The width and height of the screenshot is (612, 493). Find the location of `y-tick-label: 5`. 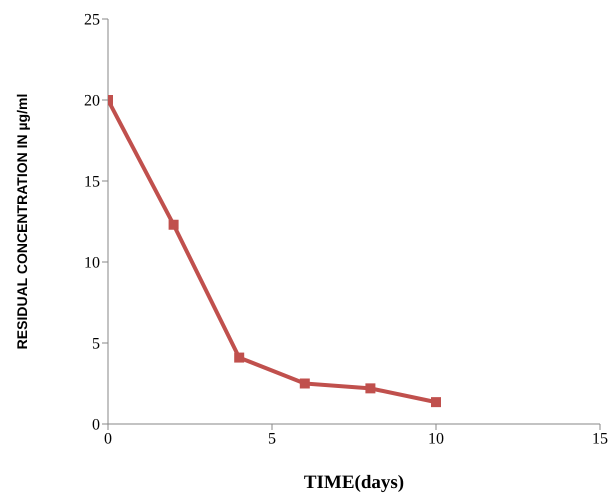

y-tick-label: 5 is located at coordinates (96, 344).